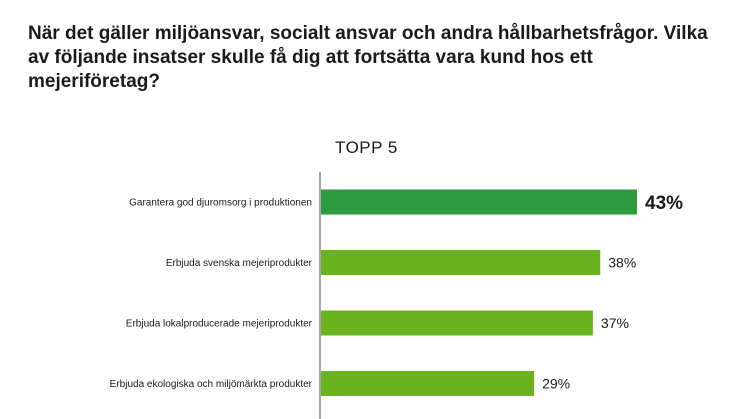  What do you see at coordinates (556, 384) in the screenshot?
I see `data-label: 29%` at bounding box center [556, 384].